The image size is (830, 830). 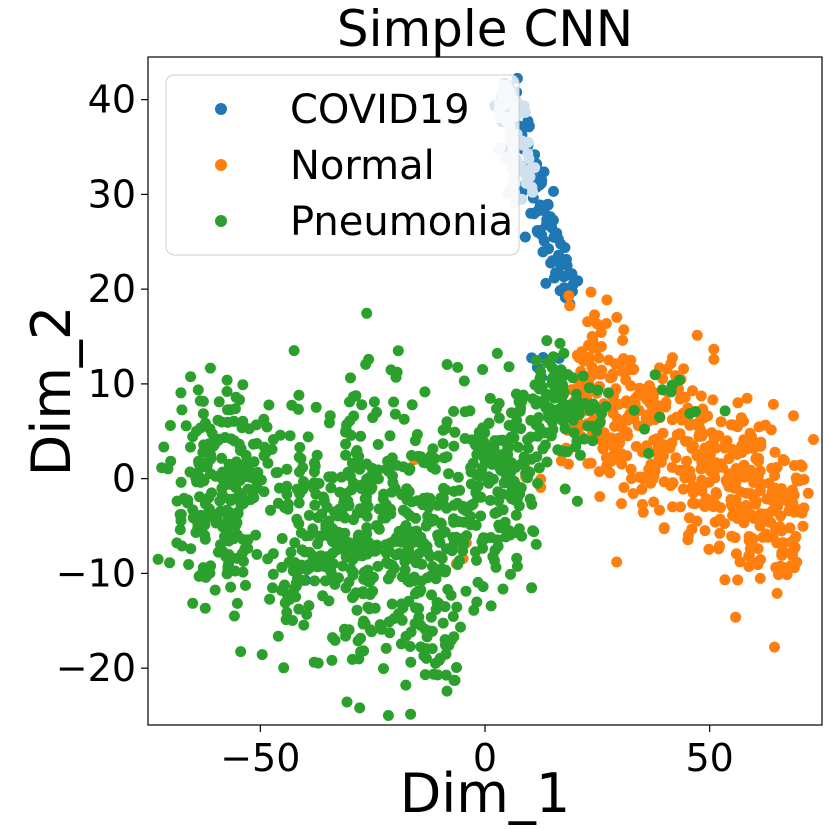 What do you see at coordinates (380, 110) in the screenshot?
I see `legend-label-covid19: COVID19` at bounding box center [380, 110].